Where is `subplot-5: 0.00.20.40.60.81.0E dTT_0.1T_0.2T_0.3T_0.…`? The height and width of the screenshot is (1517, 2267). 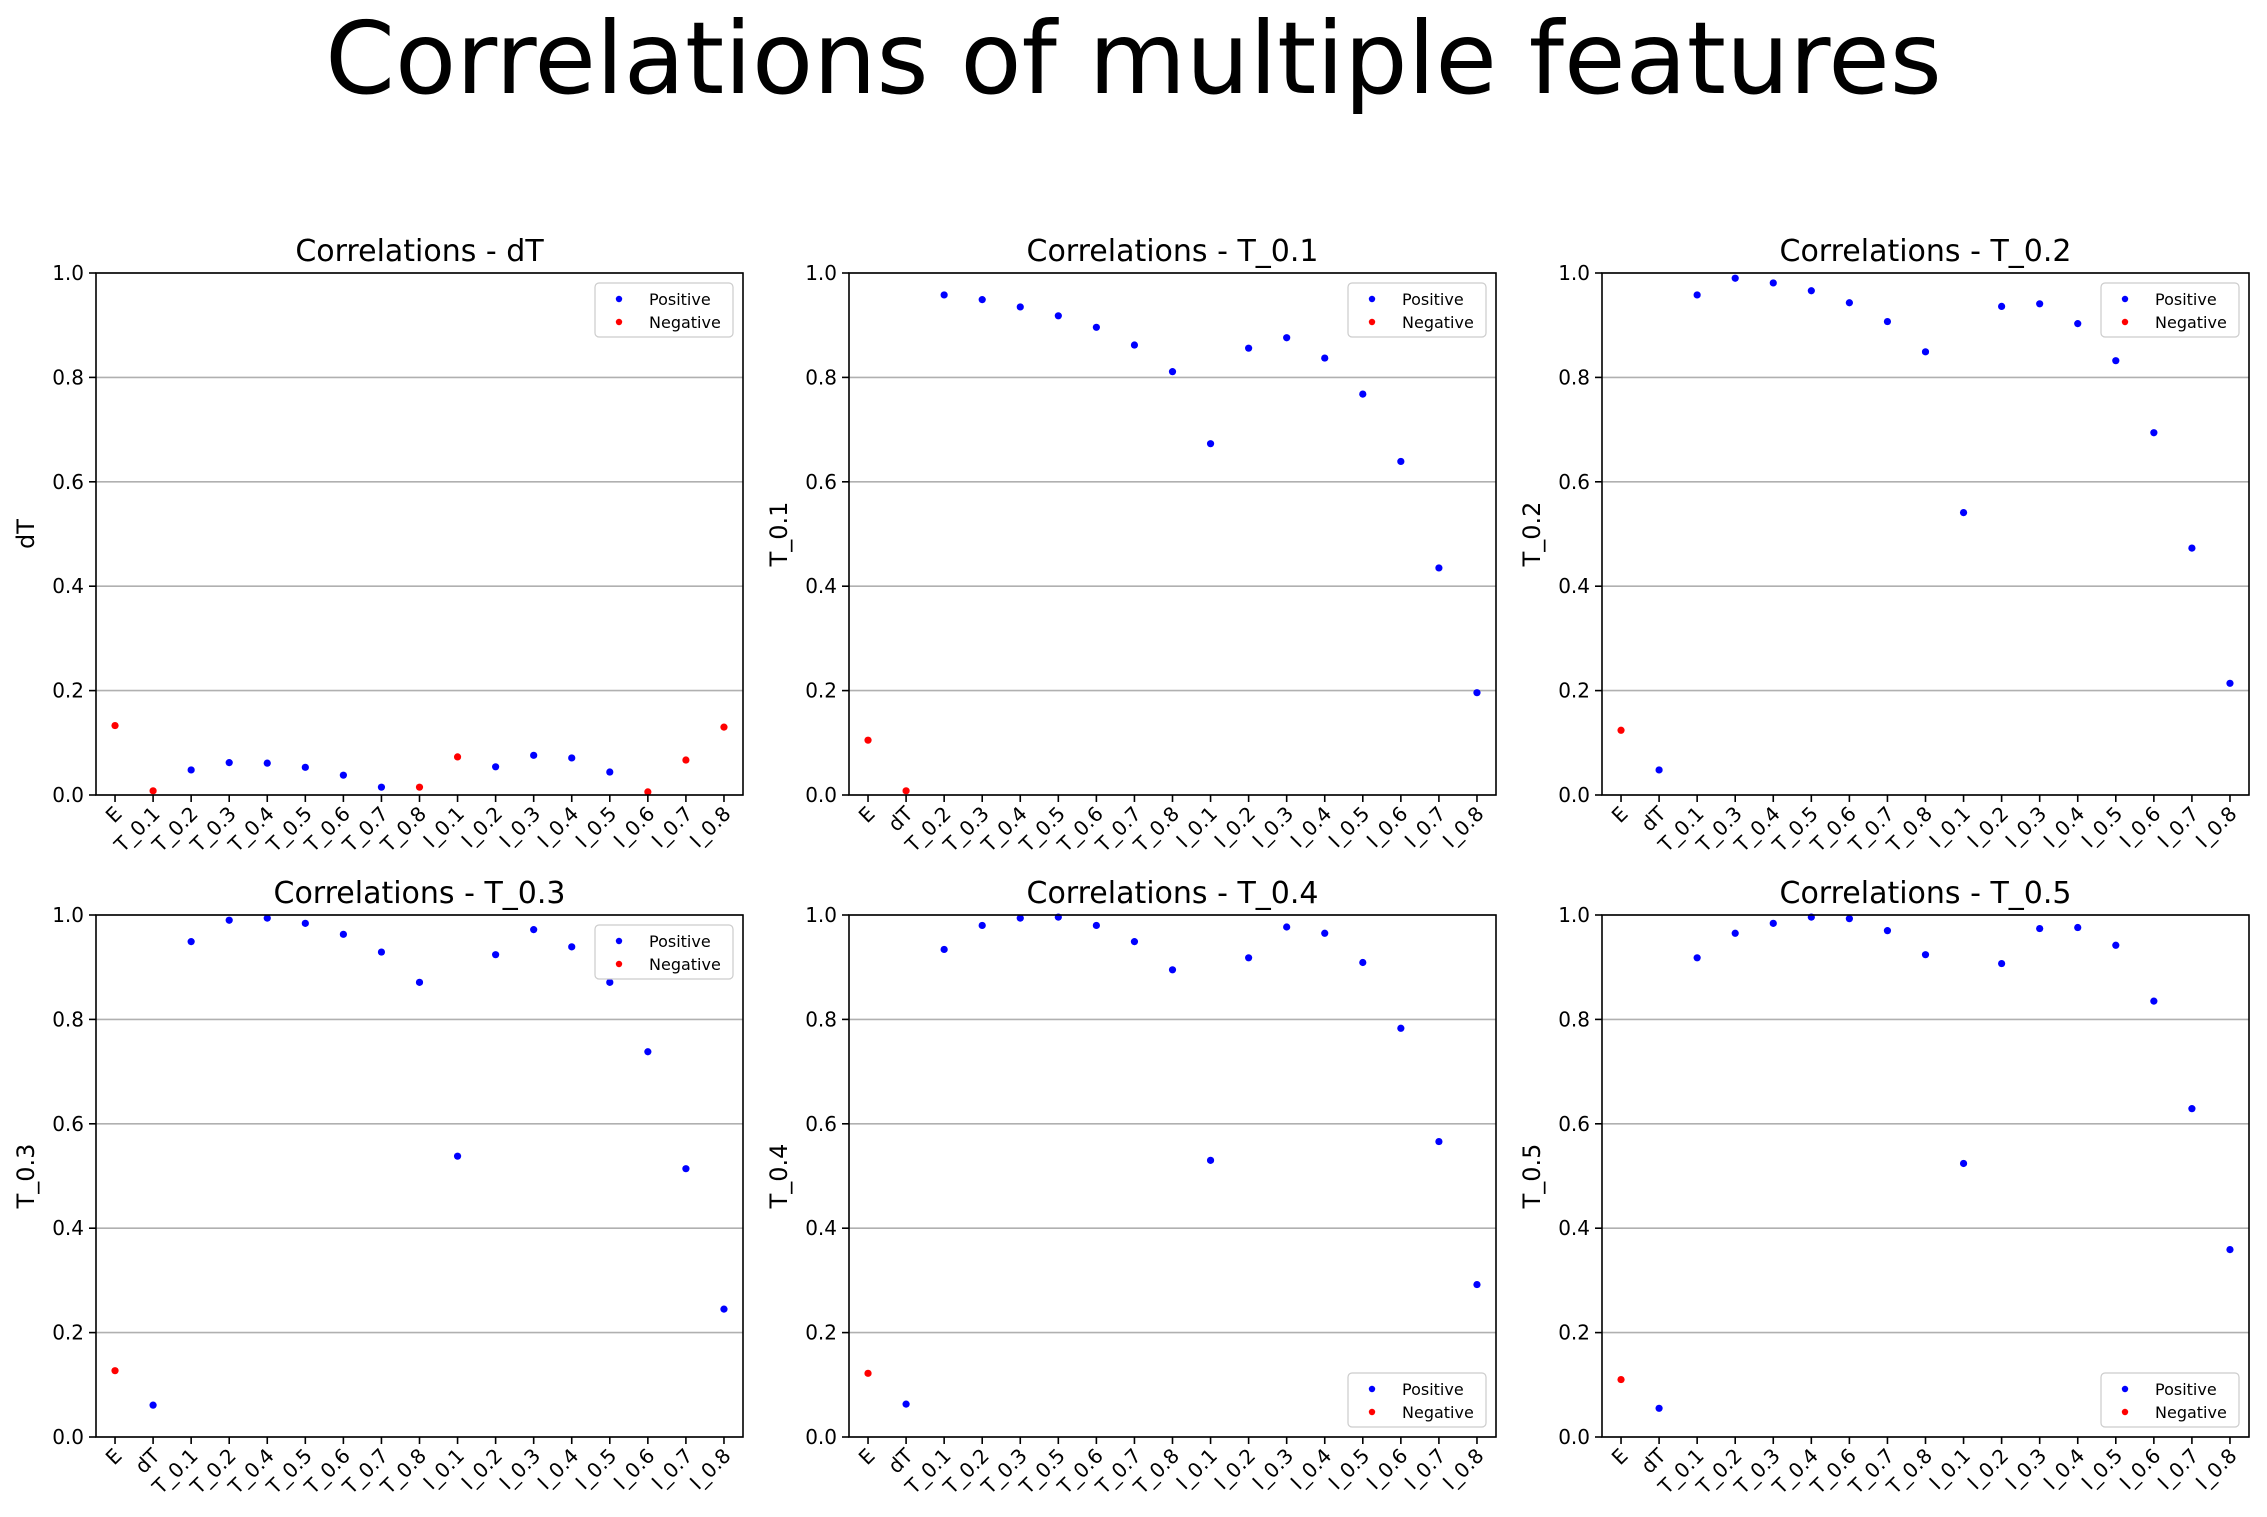 subplot-5: 0.00.20.40.60.81.0E dTT_0.1T_0.2T_0.3T_0.… is located at coordinates (1131, 1187).